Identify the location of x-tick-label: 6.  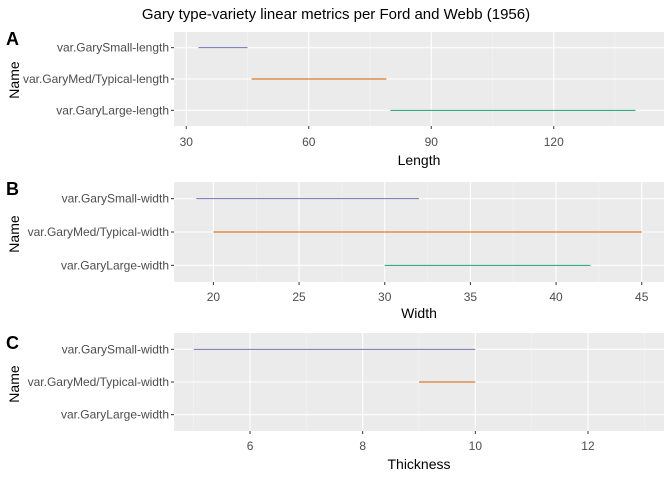
(250, 446).